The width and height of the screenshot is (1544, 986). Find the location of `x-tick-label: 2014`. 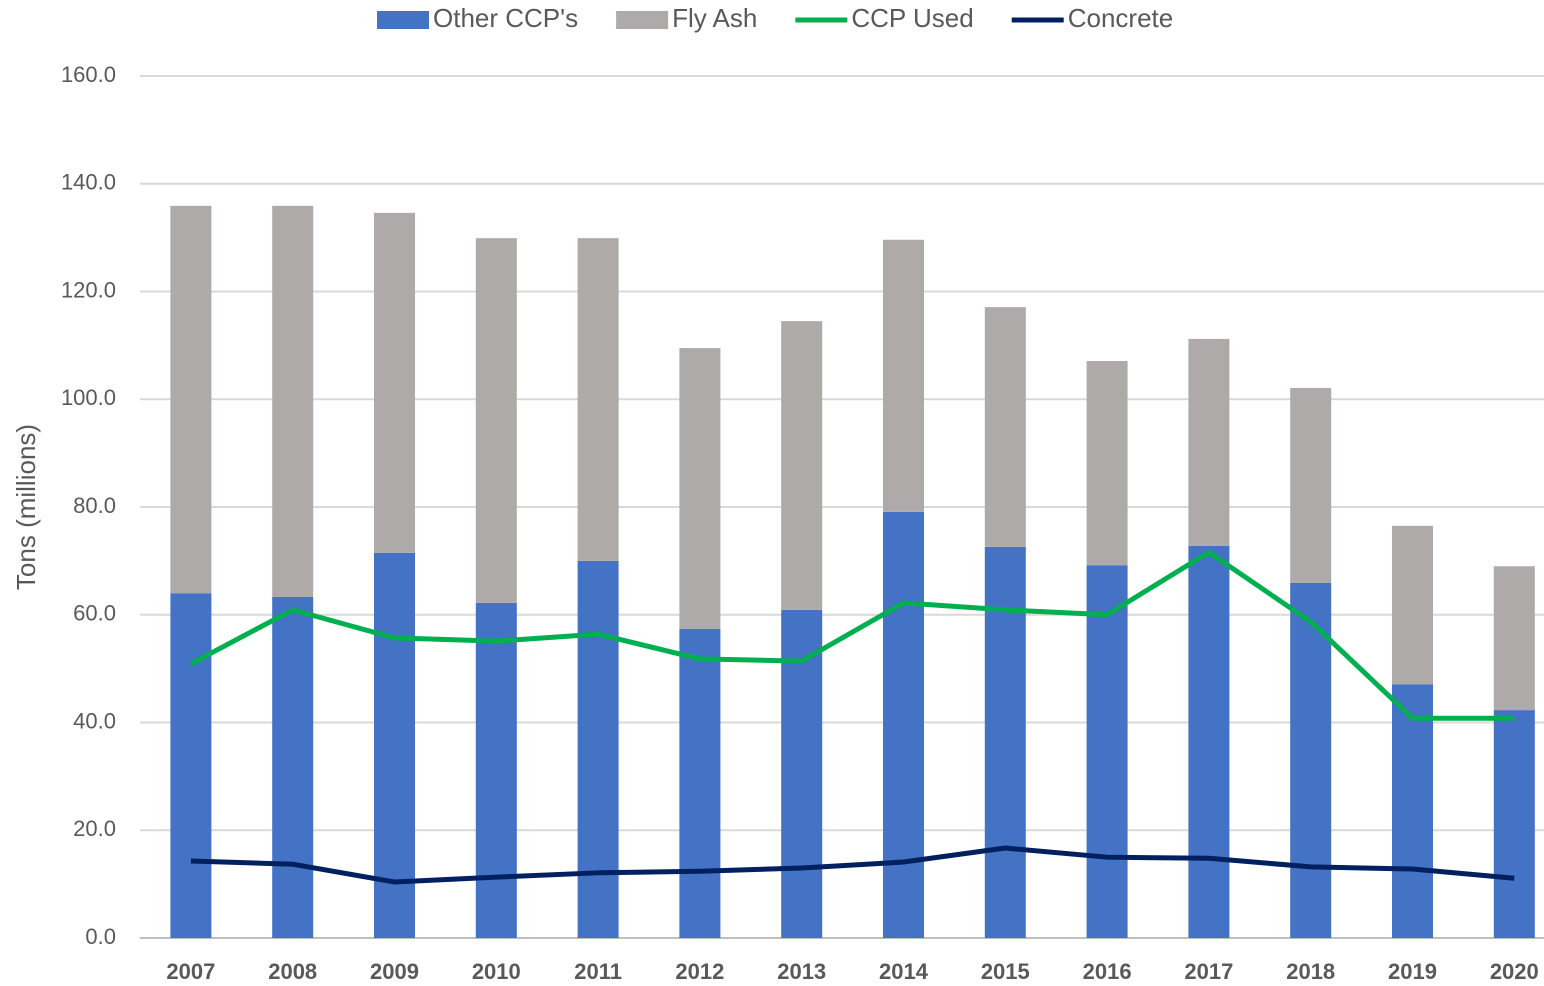

x-tick-label: 2014 is located at coordinates (904, 971).